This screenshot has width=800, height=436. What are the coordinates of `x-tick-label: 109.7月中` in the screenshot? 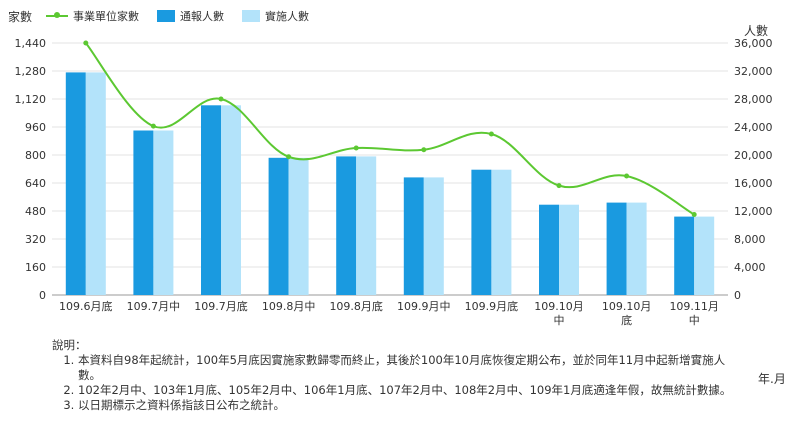 It's located at (154, 306).